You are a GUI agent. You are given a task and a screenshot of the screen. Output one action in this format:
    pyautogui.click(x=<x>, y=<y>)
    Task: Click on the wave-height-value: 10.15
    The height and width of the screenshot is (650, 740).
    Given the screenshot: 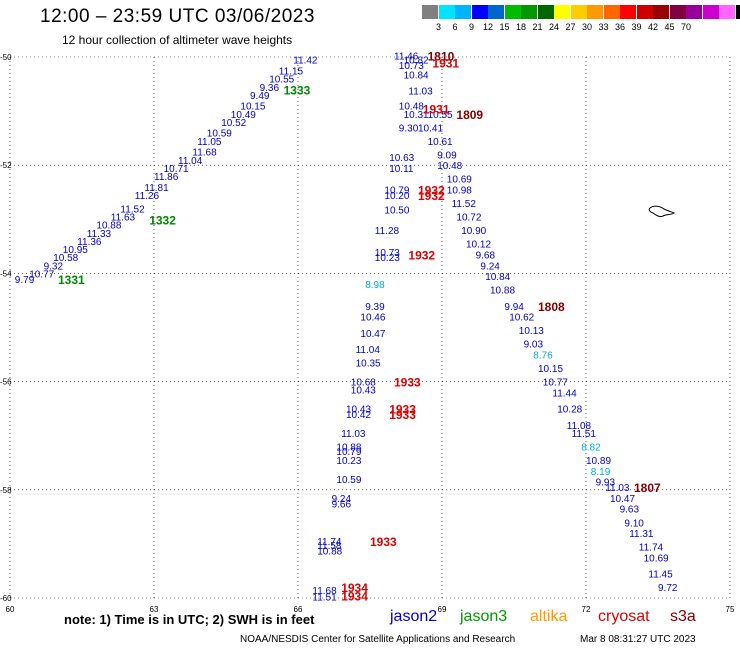 What is the action you would take?
    pyautogui.click(x=252, y=107)
    